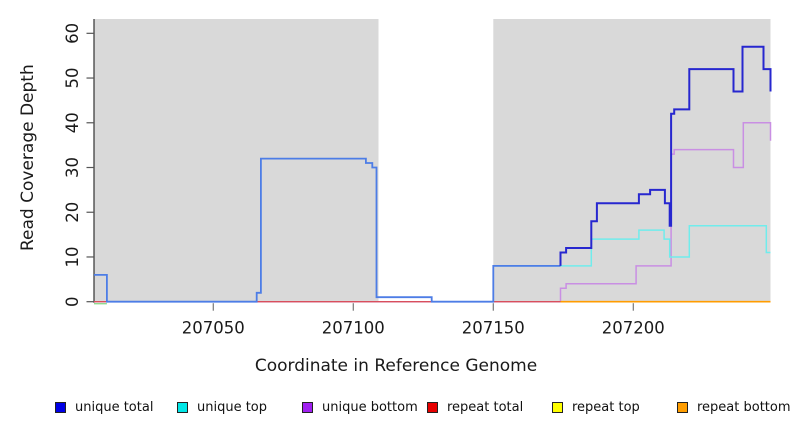  I want to click on unique-total-swatch-icon, so click(60, 407).